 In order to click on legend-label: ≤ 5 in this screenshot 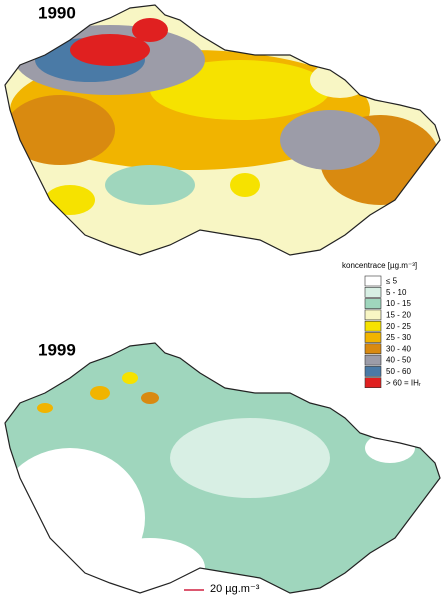, I will do `click(392, 281)`.